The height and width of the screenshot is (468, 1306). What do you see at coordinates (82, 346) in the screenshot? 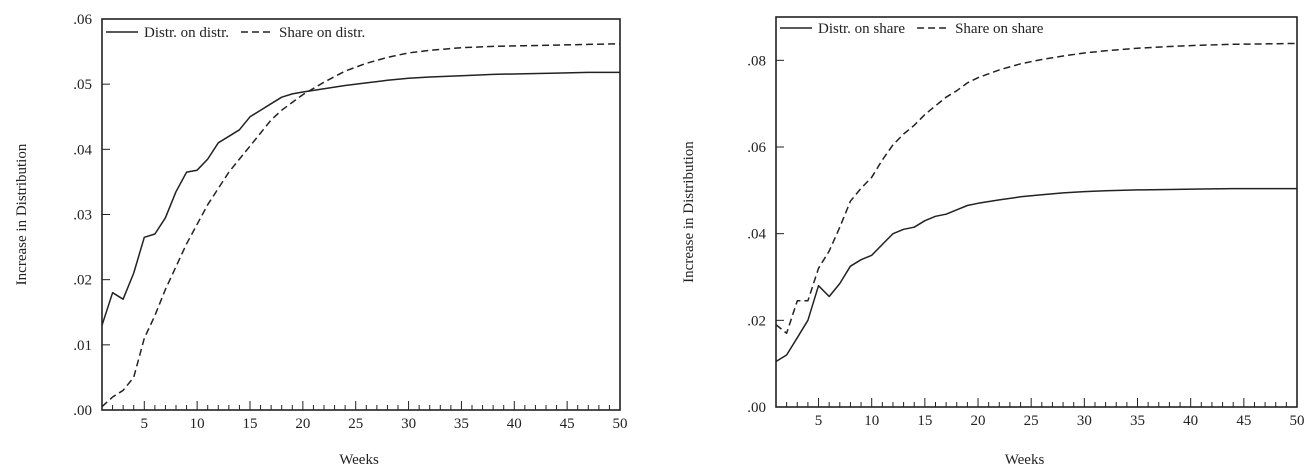
I see `y-tick-label: .01` at bounding box center [82, 346].